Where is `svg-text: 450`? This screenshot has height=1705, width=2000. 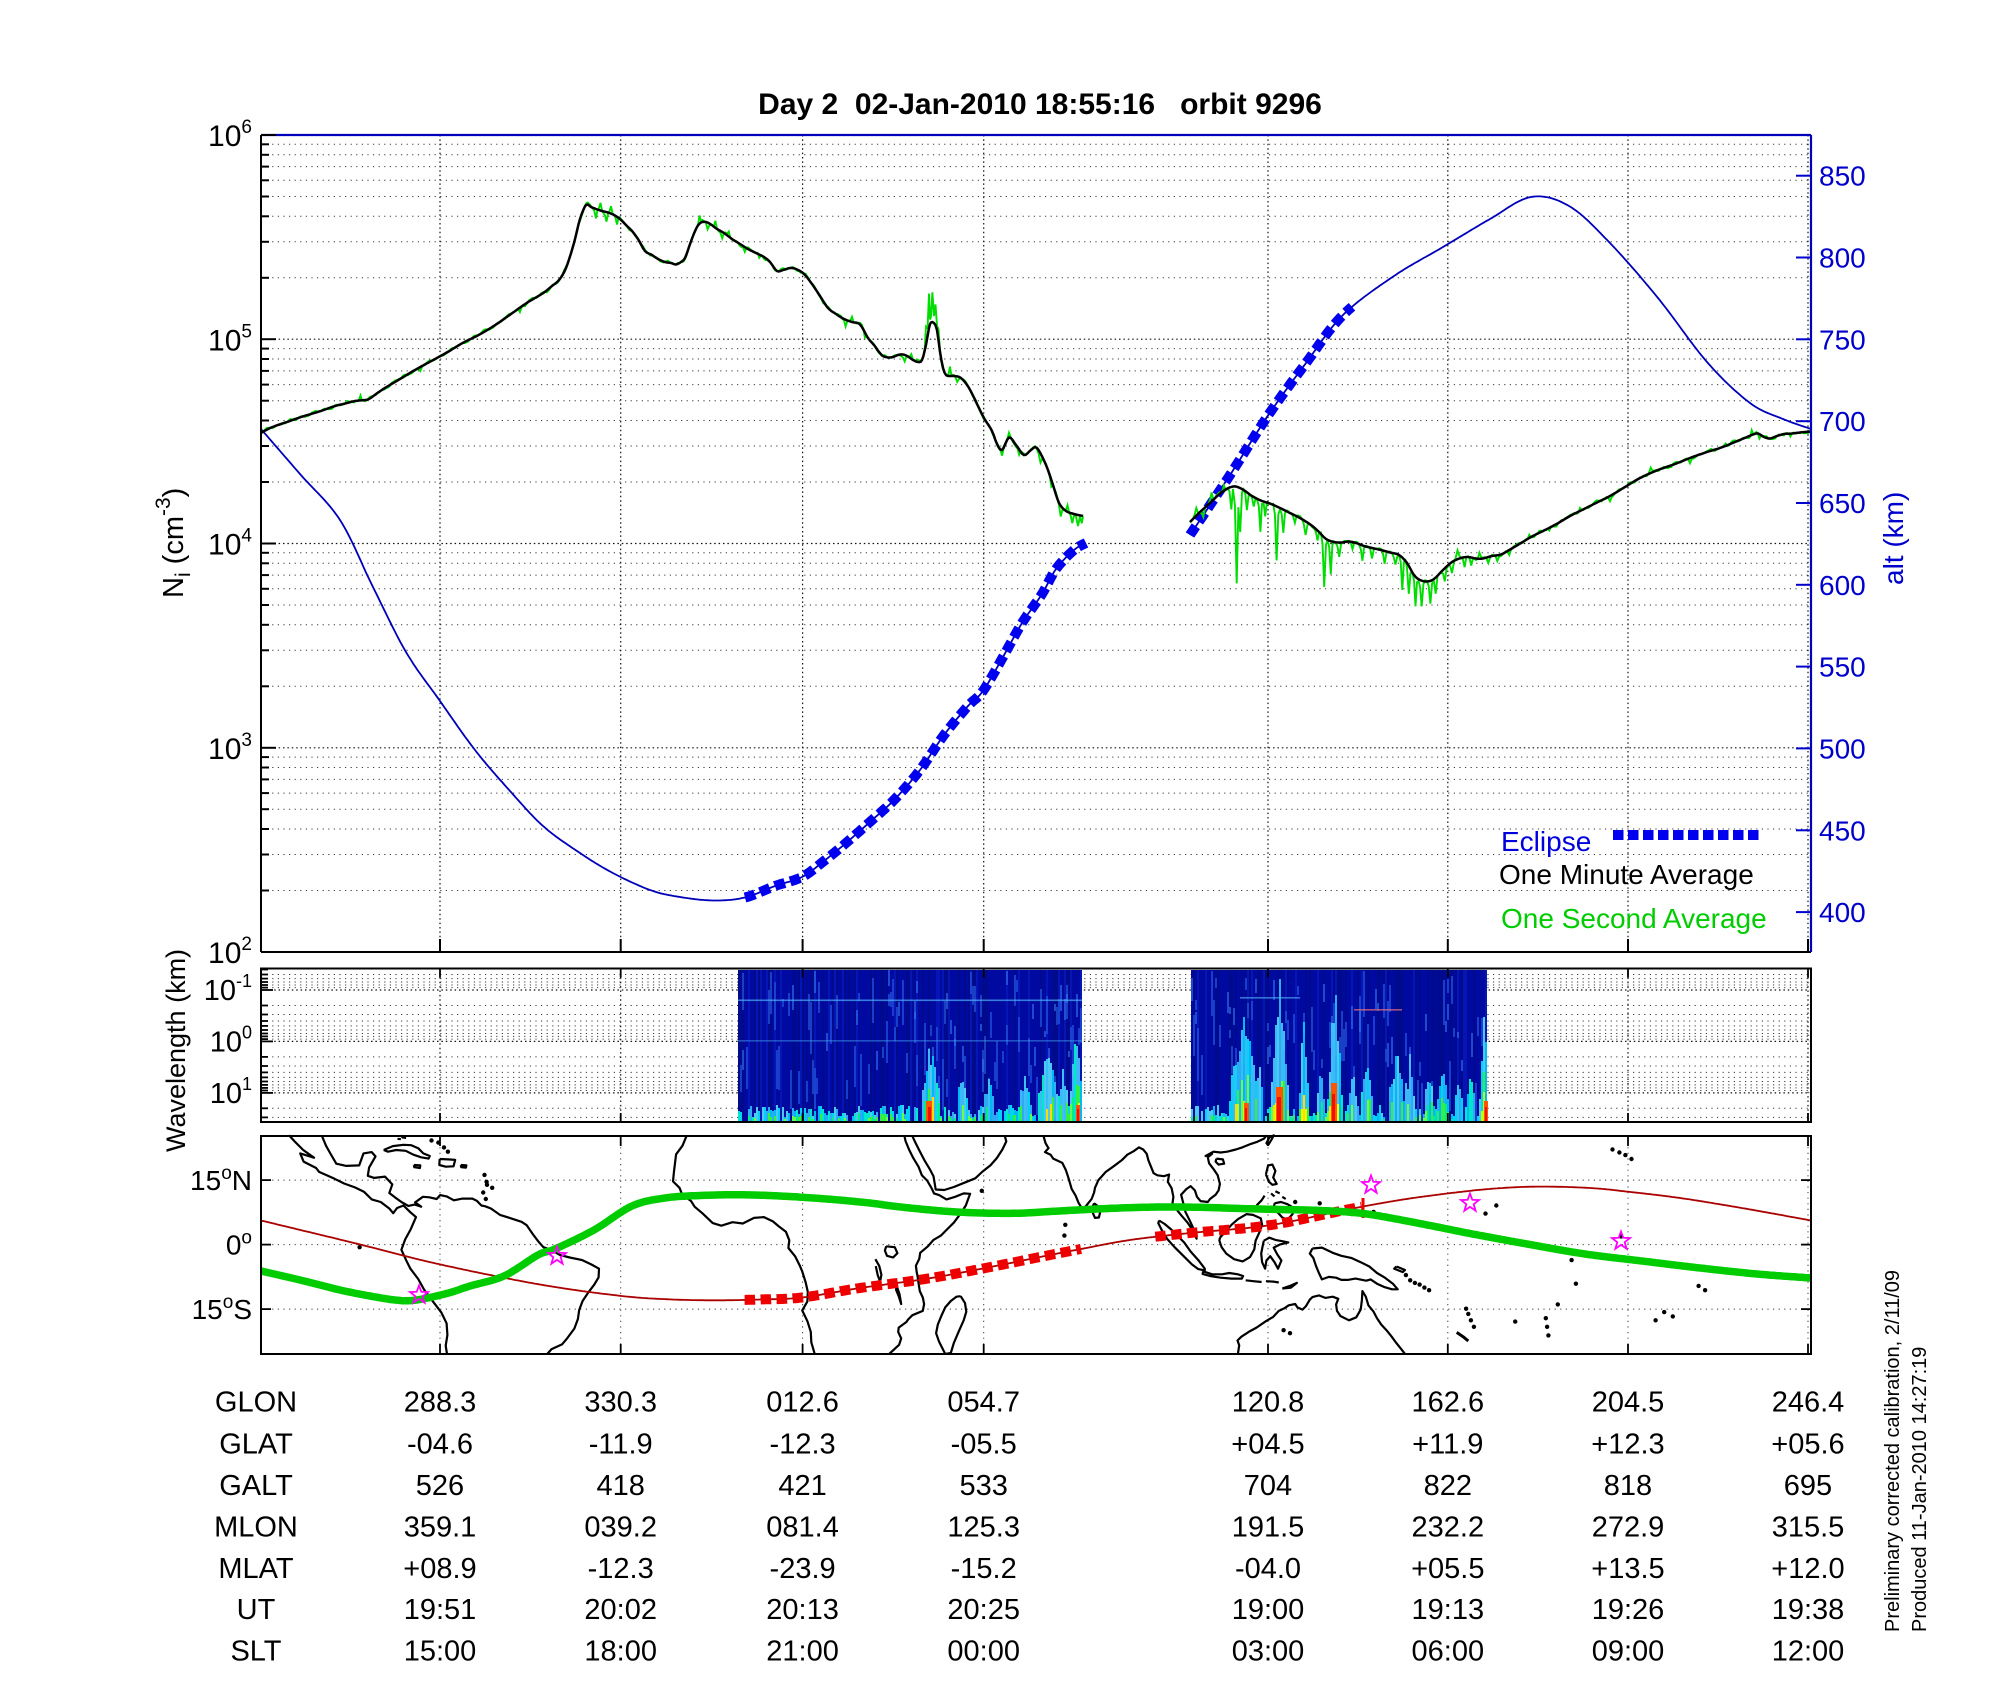 svg-text: 450 is located at coordinates (1842, 830).